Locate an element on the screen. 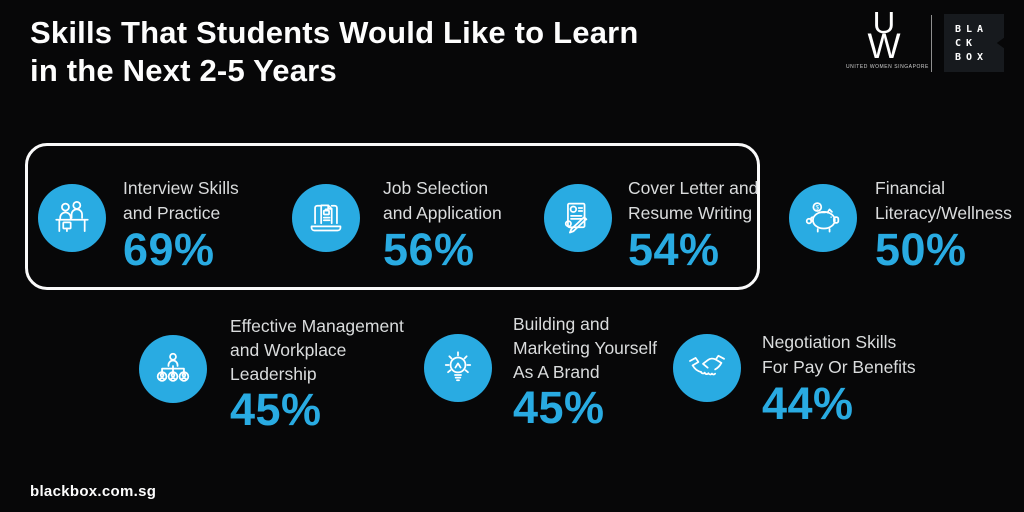 This screenshot has height=512, width=1024. skill-label-line: Leadership is located at coordinates (273, 374).